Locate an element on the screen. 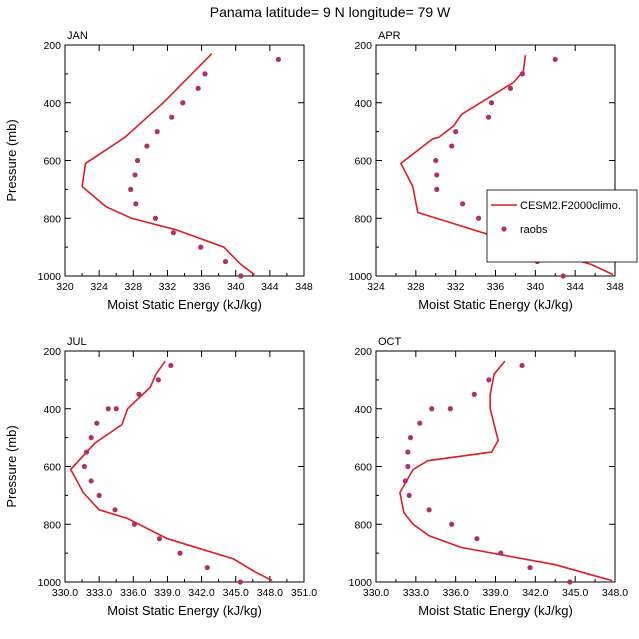 The width and height of the screenshot is (639, 639). panel-label: APR is located at coordinates (389, 36).